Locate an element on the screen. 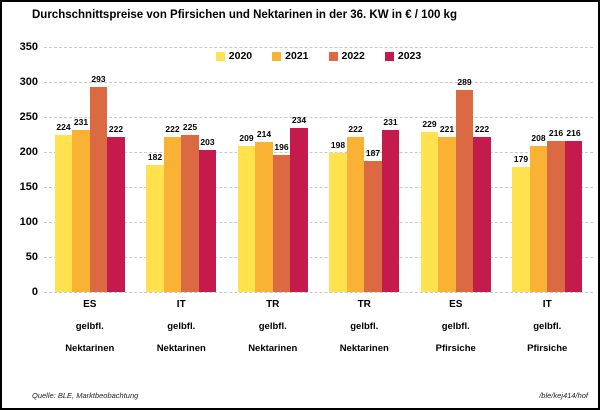  bar-value-label: 216 is located at coordinates (556, 132).